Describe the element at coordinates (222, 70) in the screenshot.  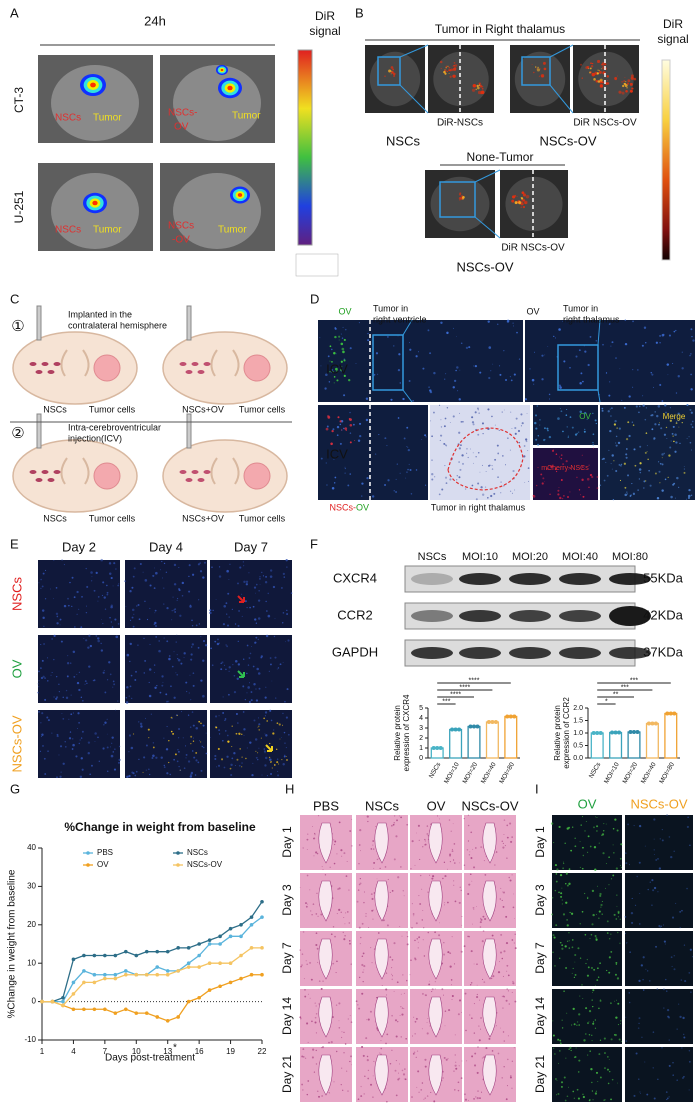
I see `fluorescence-signal` at that location.